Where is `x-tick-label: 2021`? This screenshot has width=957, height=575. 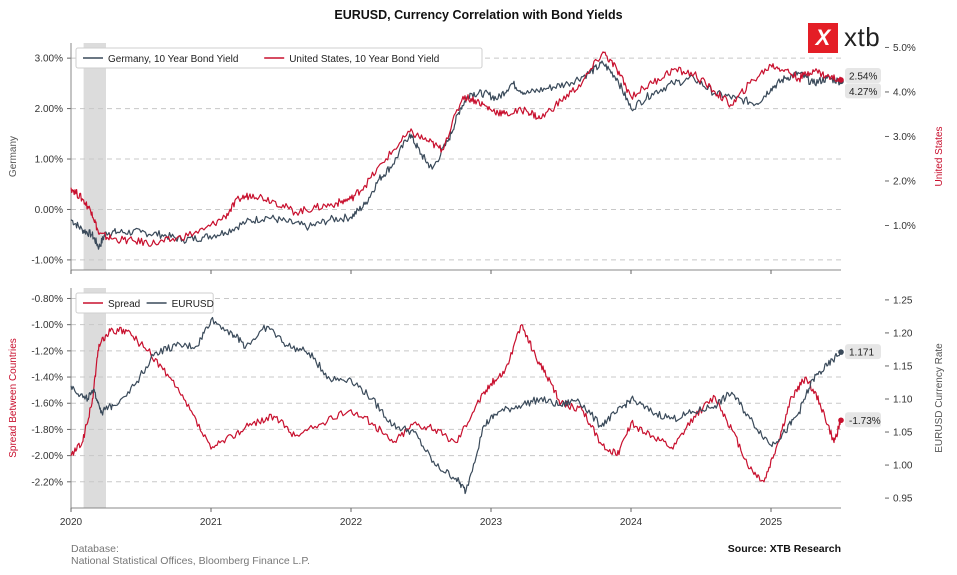 x-tick-label: 2021 is located at coordinates (211, 522).